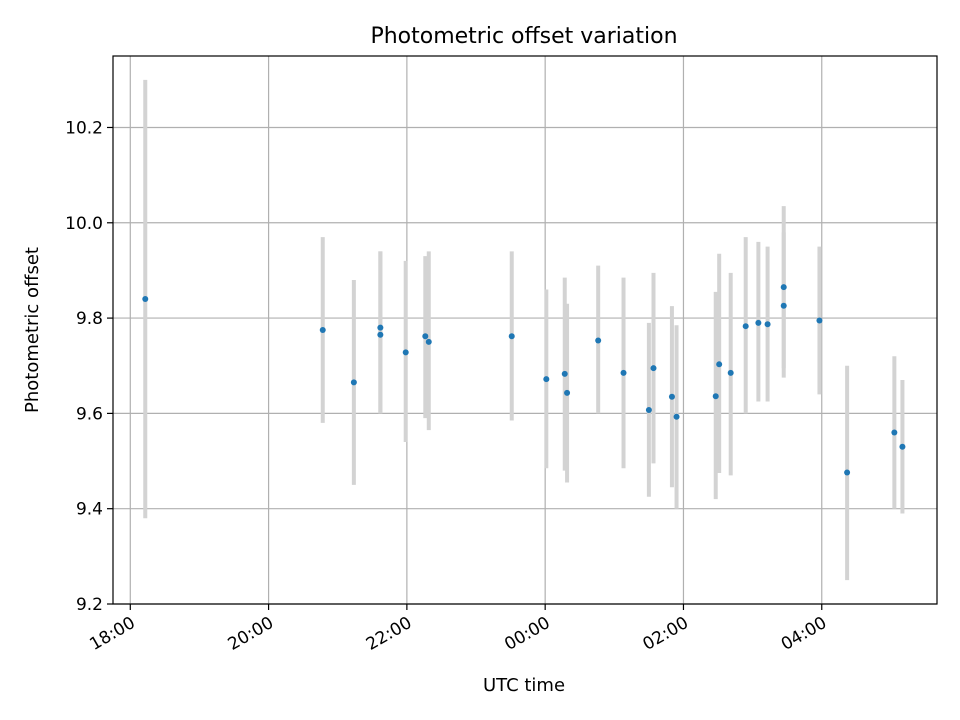  What do you see at coordinates (666, 634) in the screenshot?
I see `x-tick-label: 02:00` at bounding box center [666, 634].